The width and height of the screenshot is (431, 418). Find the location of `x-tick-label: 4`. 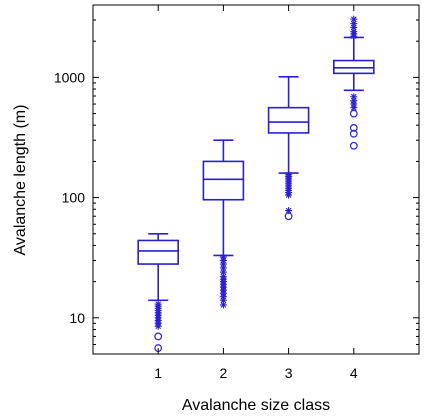

x-tick-label: 4 is located at coordinates (354, 373).